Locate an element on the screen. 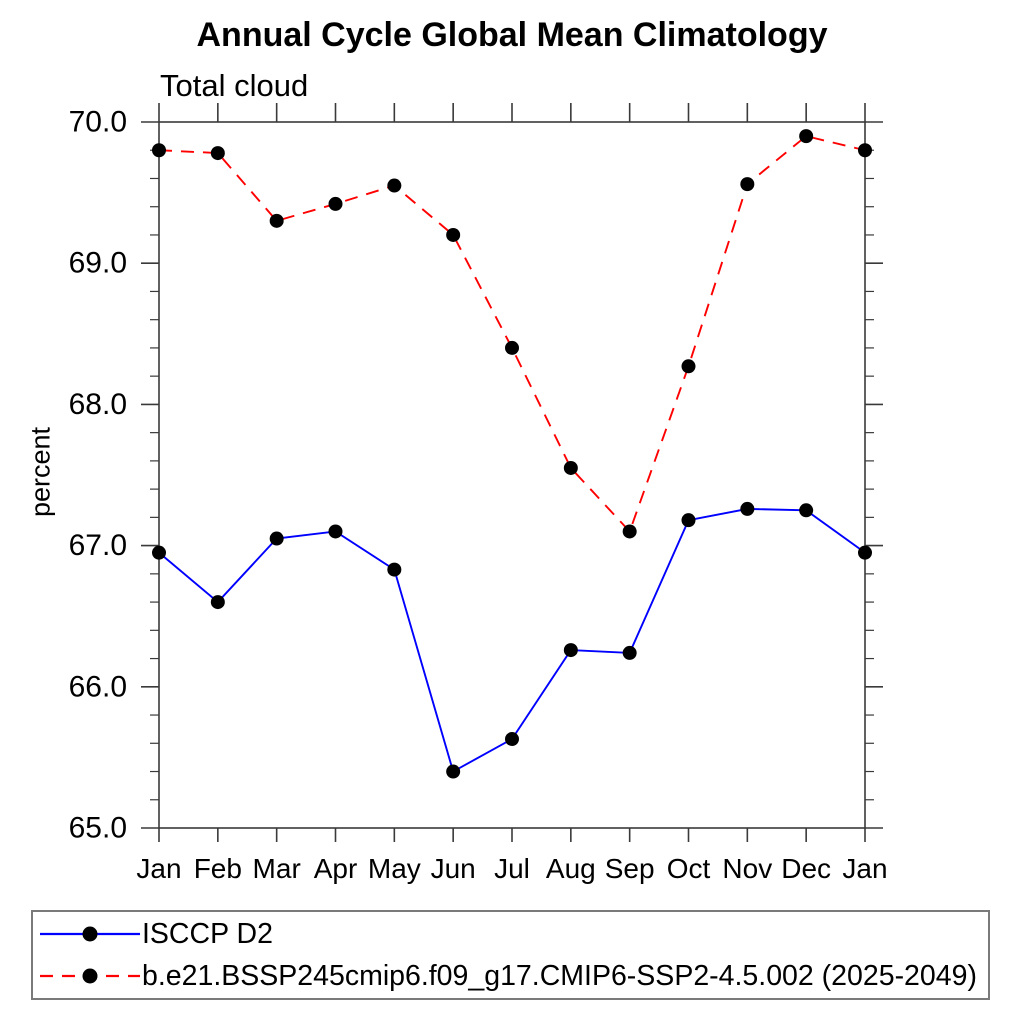  legend-swatch-dashed-line is located at coordinates (90, 976).